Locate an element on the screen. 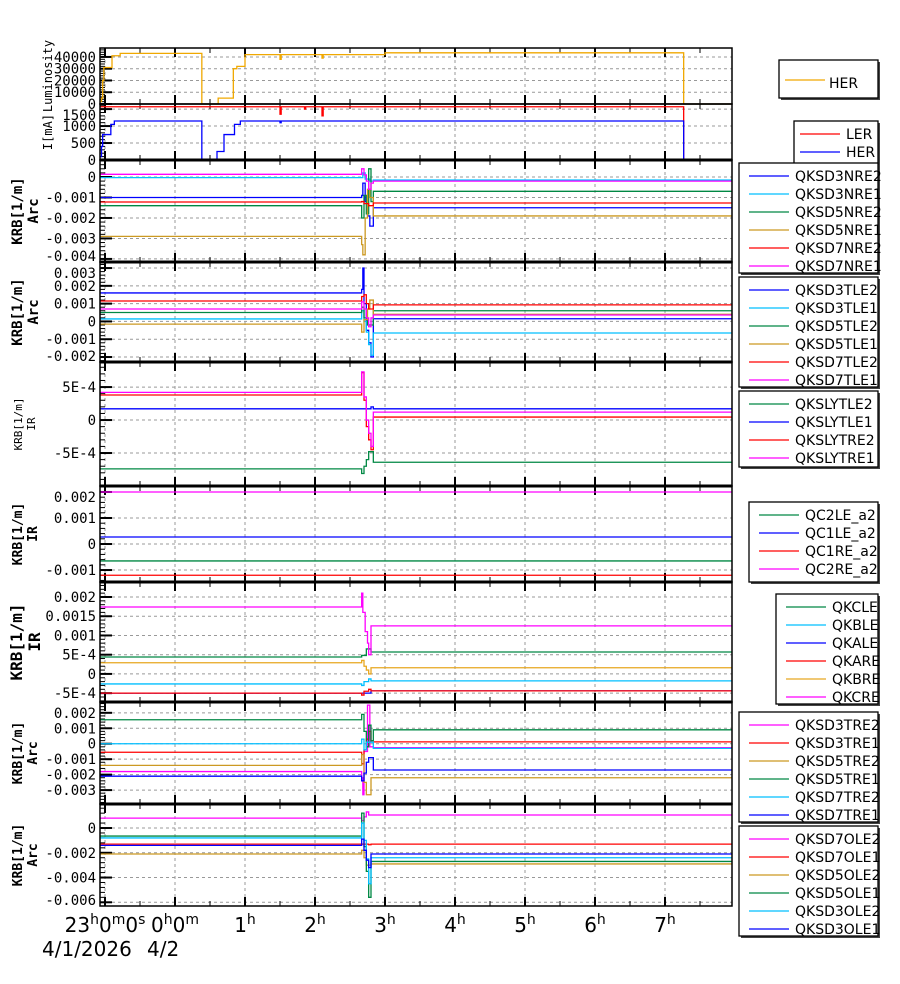 The width and height of the screenshot is (900, 984). series-line-QKSD7TRE2 is located at coordinates (416, 744).